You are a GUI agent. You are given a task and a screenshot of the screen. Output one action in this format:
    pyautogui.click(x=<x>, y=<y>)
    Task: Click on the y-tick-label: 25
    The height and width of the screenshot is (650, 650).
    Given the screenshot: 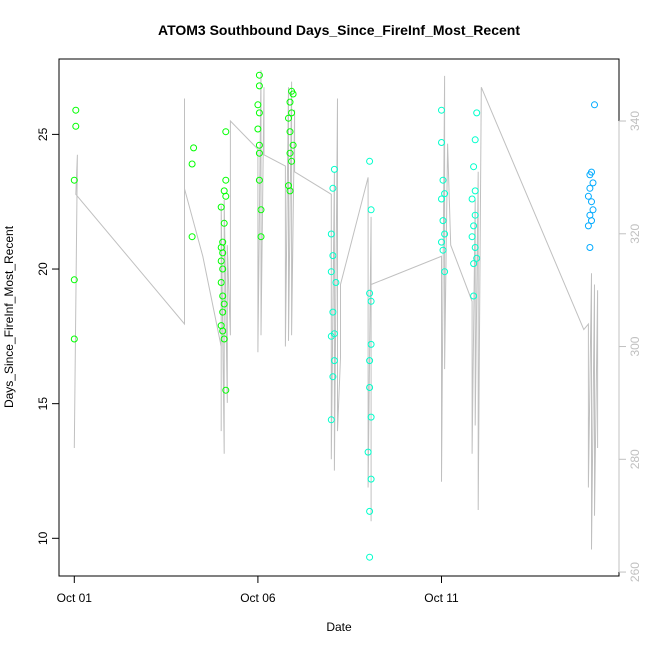 What is the action you would take?
    pyautogui.click(x=43, y=134)
    